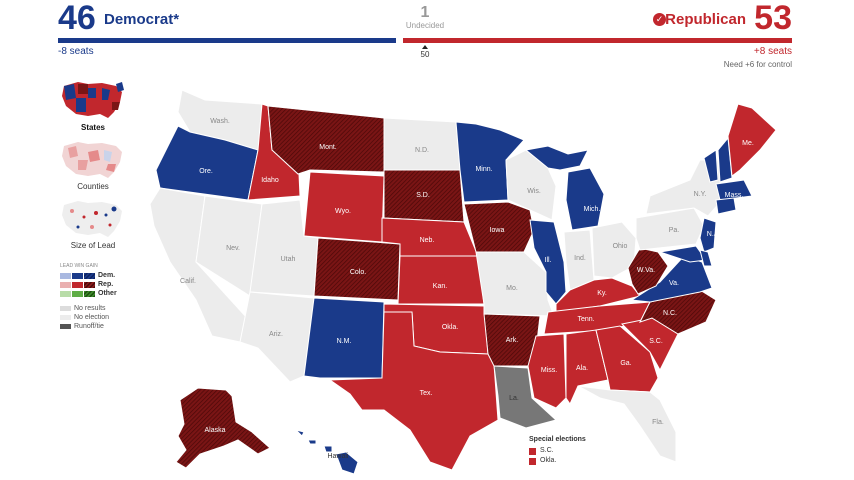 The image size is (854, 480). What do you see at coordinates (93, 219) in the screenshot?
I see `size-of-lead-view-thumbnail` at bounding box center [93, 219].